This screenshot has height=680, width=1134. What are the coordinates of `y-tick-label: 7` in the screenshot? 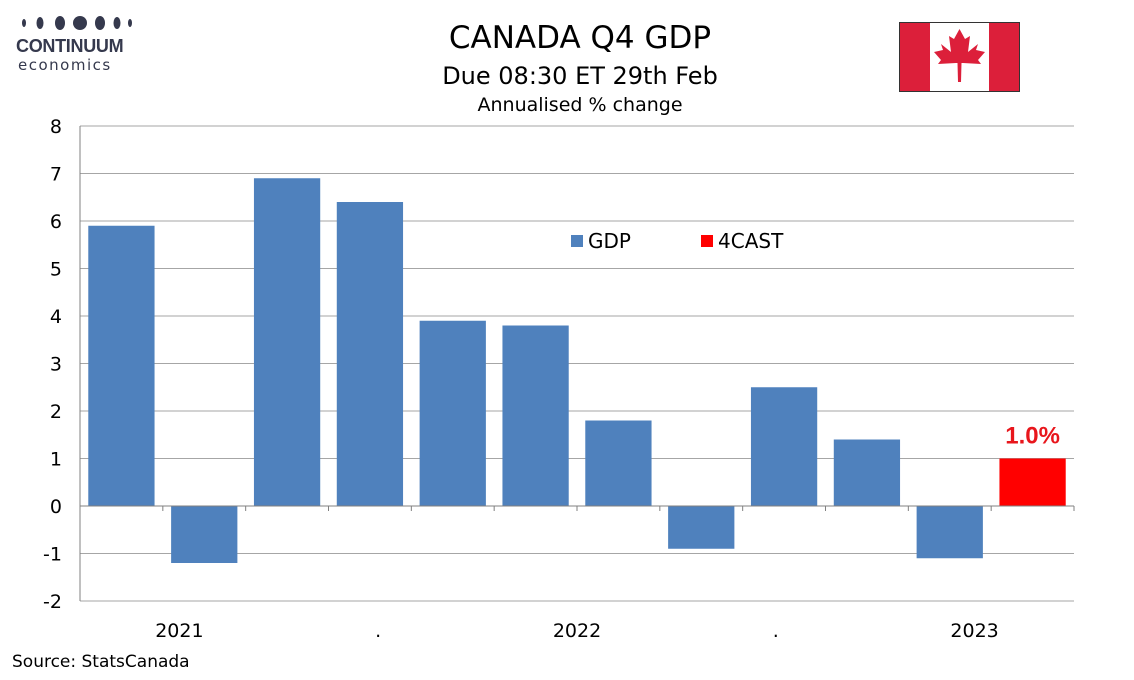 It's located at (56, 175).